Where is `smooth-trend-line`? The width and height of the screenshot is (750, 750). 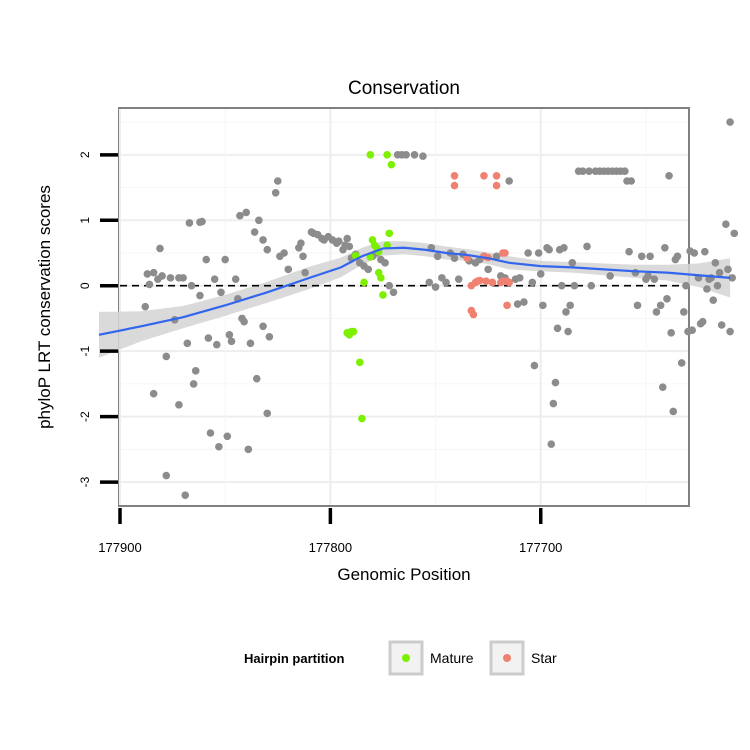 smooth-trend-line is located at coordinates (414, 291).